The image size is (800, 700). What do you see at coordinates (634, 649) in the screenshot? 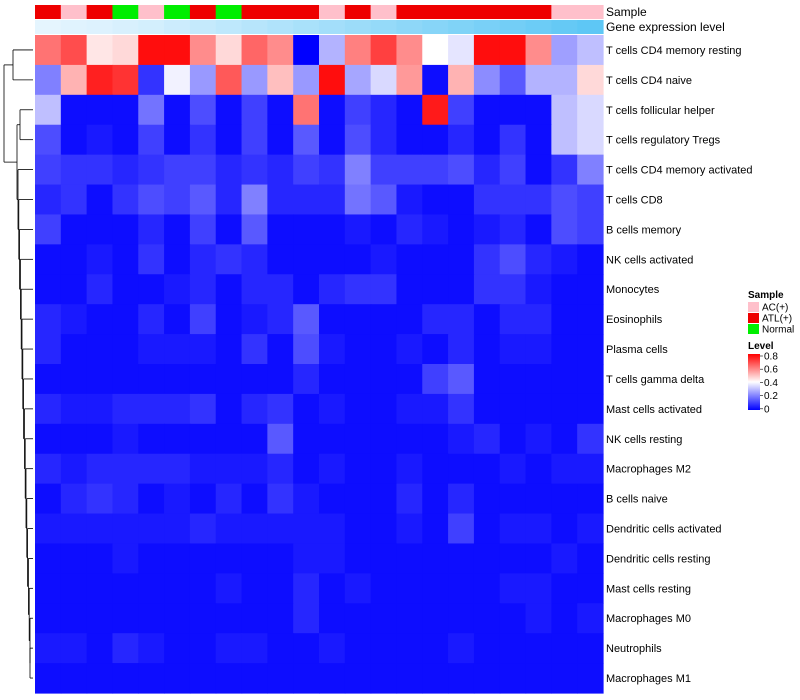
I see `row-label: Neutrophils` at bounding box center [634, 649].